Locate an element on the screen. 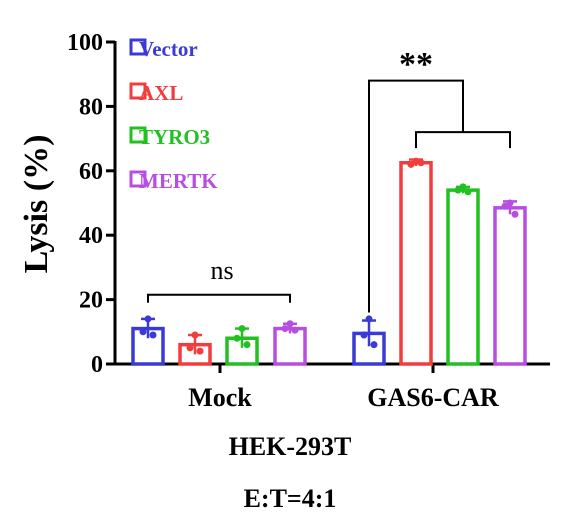  y-tick-label-0: 0 is located at coordinates (97, 365).